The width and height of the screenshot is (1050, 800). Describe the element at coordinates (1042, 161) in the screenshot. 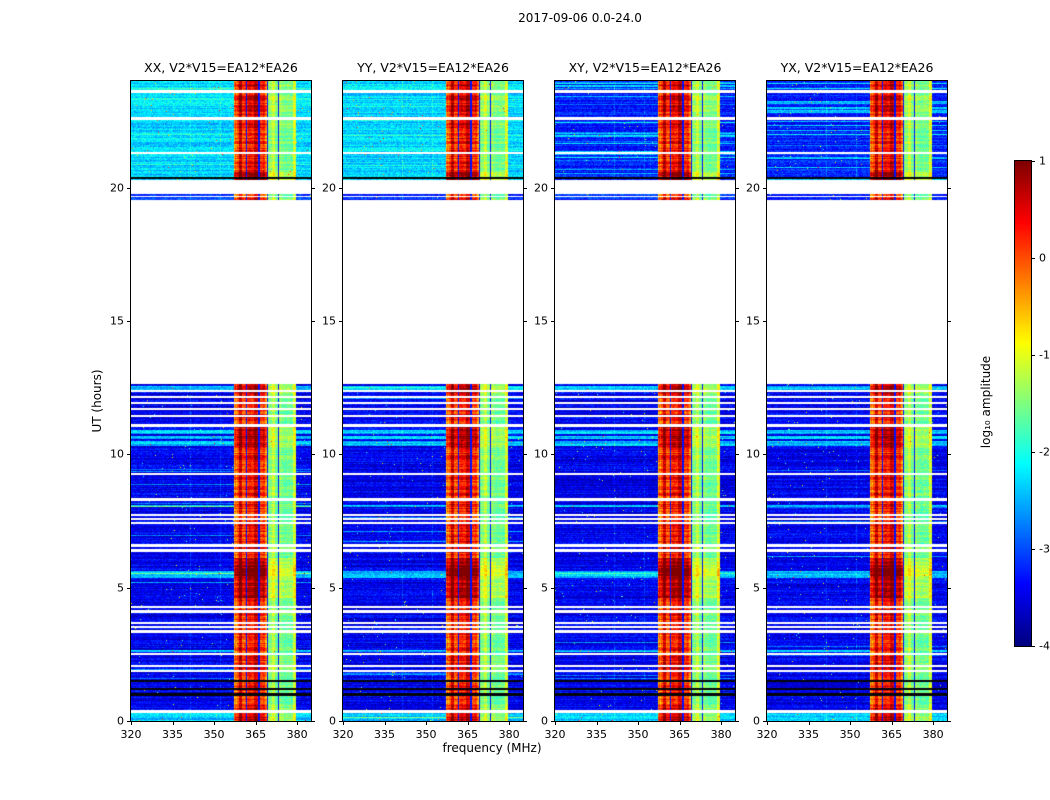

I see `colorbar-tick-label: 1` at that location.